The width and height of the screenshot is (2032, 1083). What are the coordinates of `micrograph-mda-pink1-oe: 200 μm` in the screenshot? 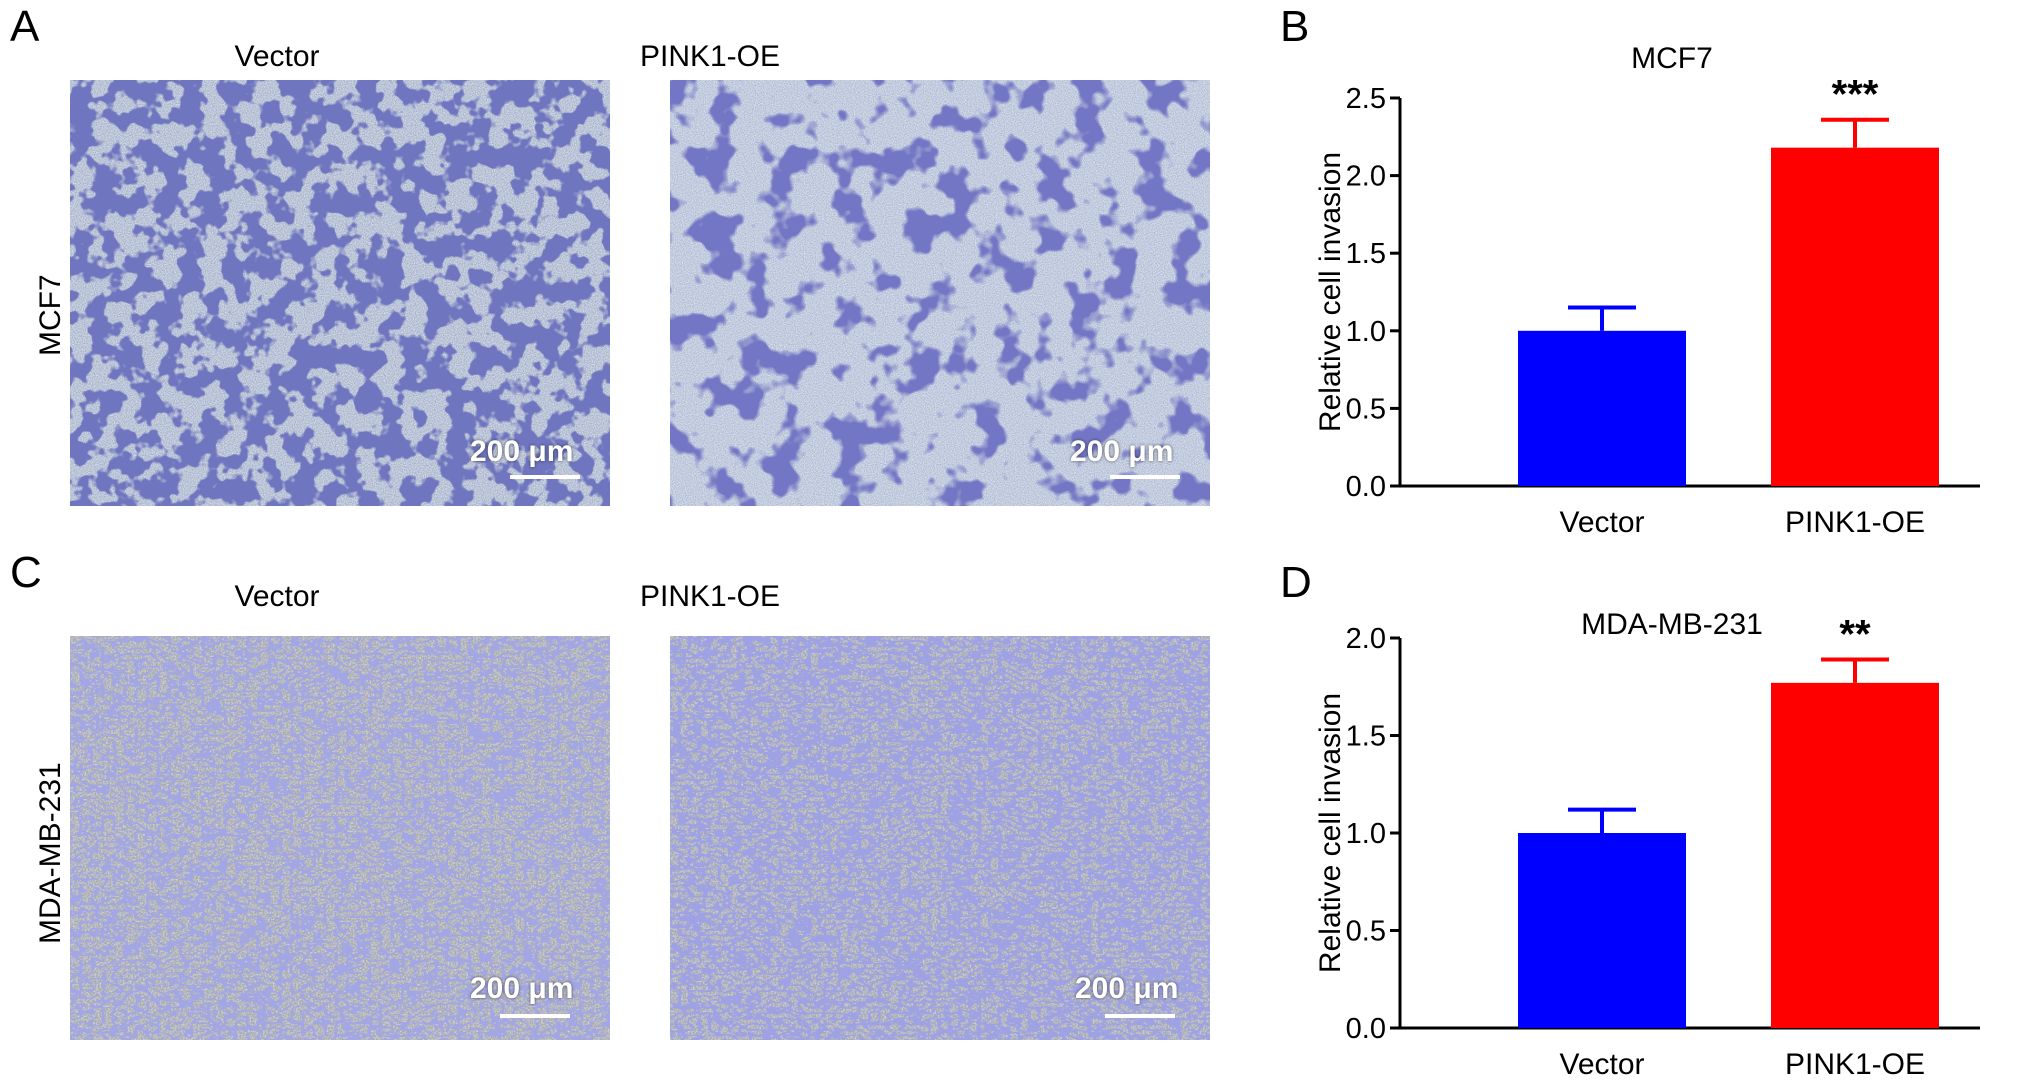 It's located at (940, 838).